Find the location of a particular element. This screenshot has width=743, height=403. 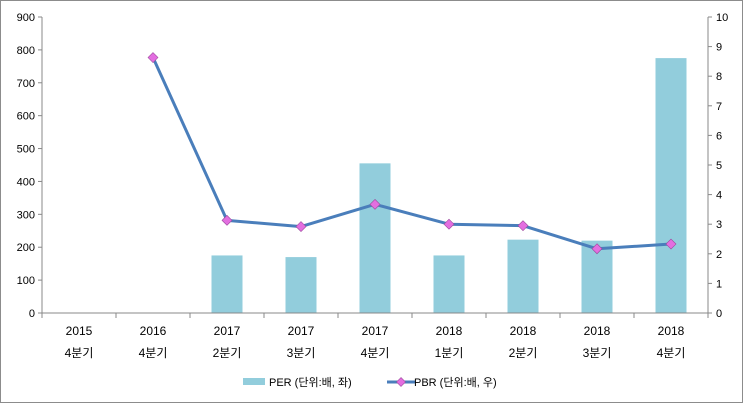

right-axis-tick-label: 4 is located at coordinates (719, 196).